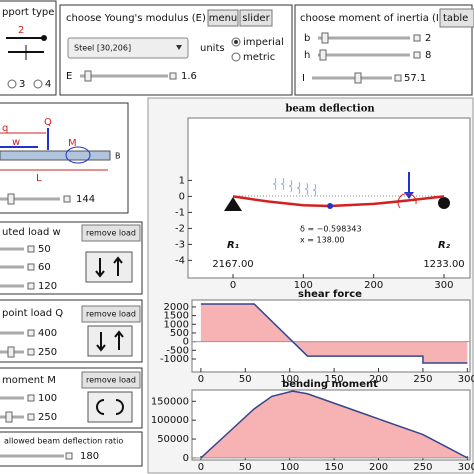 This screenshot has width=474, height=474. Describe the element at coordinates (5, 128) in the screenshot. I see `diagram-label: q` at that location.